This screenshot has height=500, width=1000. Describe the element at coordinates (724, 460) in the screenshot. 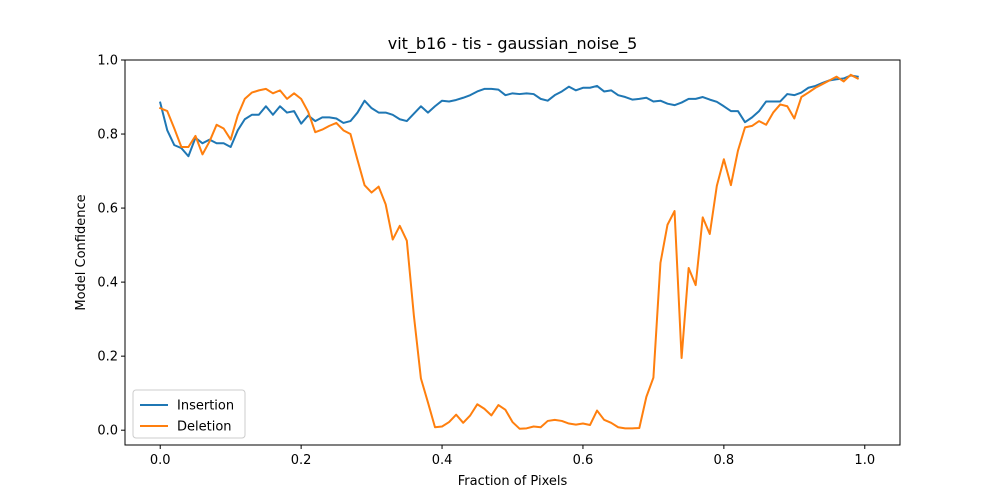

I see `x-tick-label: 0.8` at that location.